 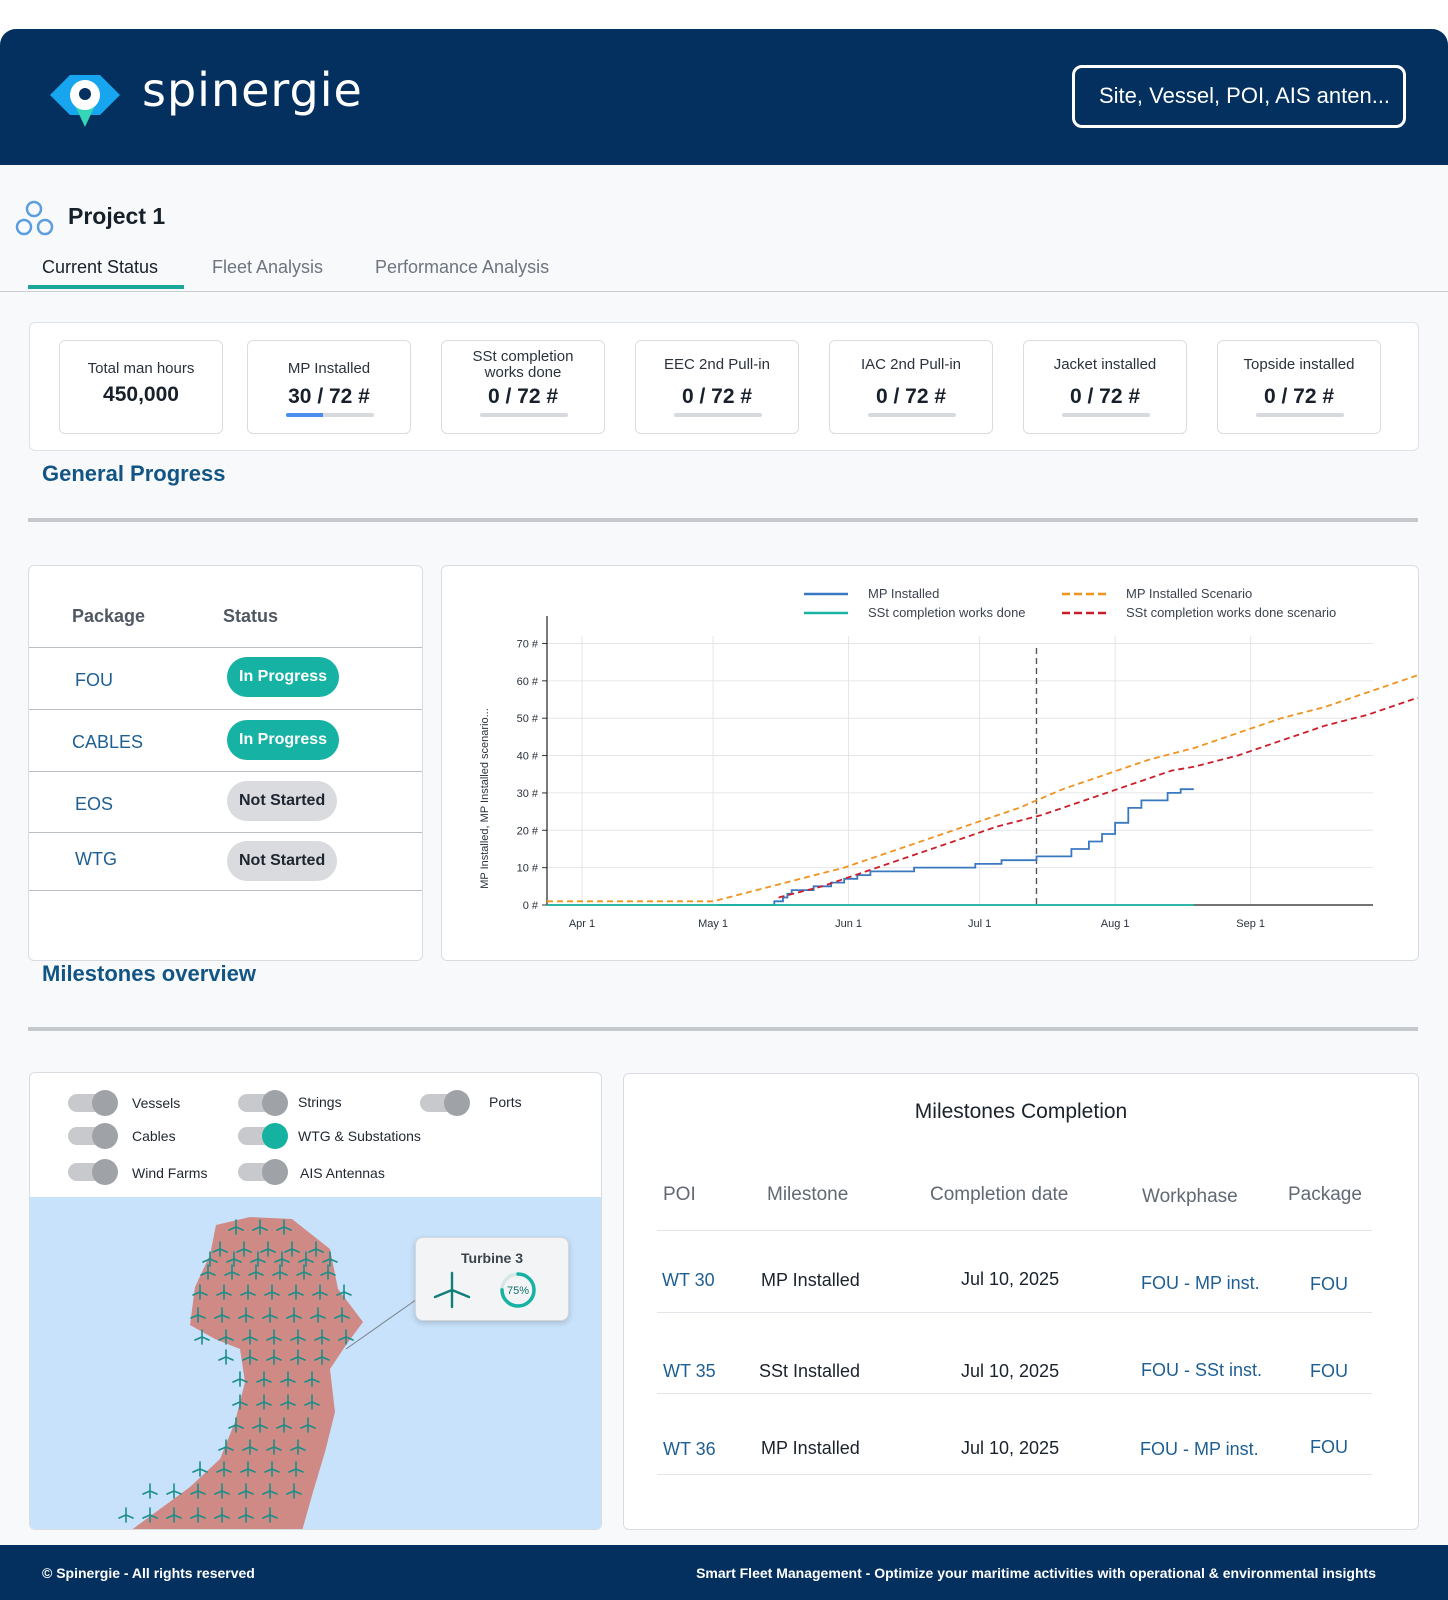 What do you see at coordinates (263, 1172) in the screenshot?
I see `toggle-ais-antennas` at bounding box center [263, 1172].